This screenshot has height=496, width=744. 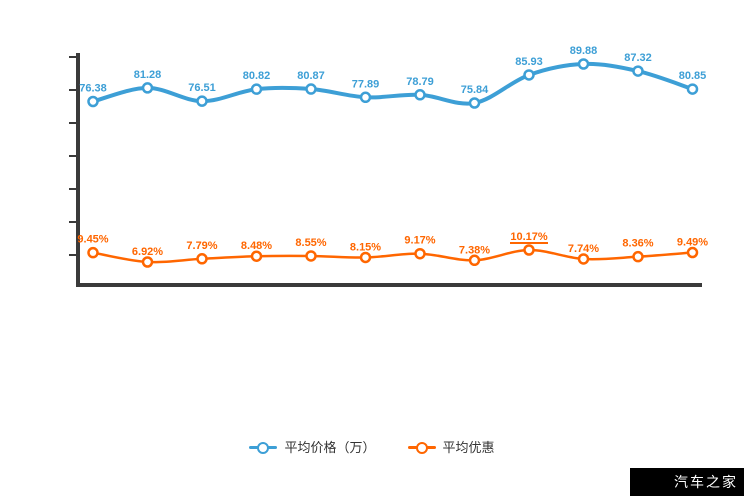 I want to click on data-label: 87.32, so click(x=638, y=58).